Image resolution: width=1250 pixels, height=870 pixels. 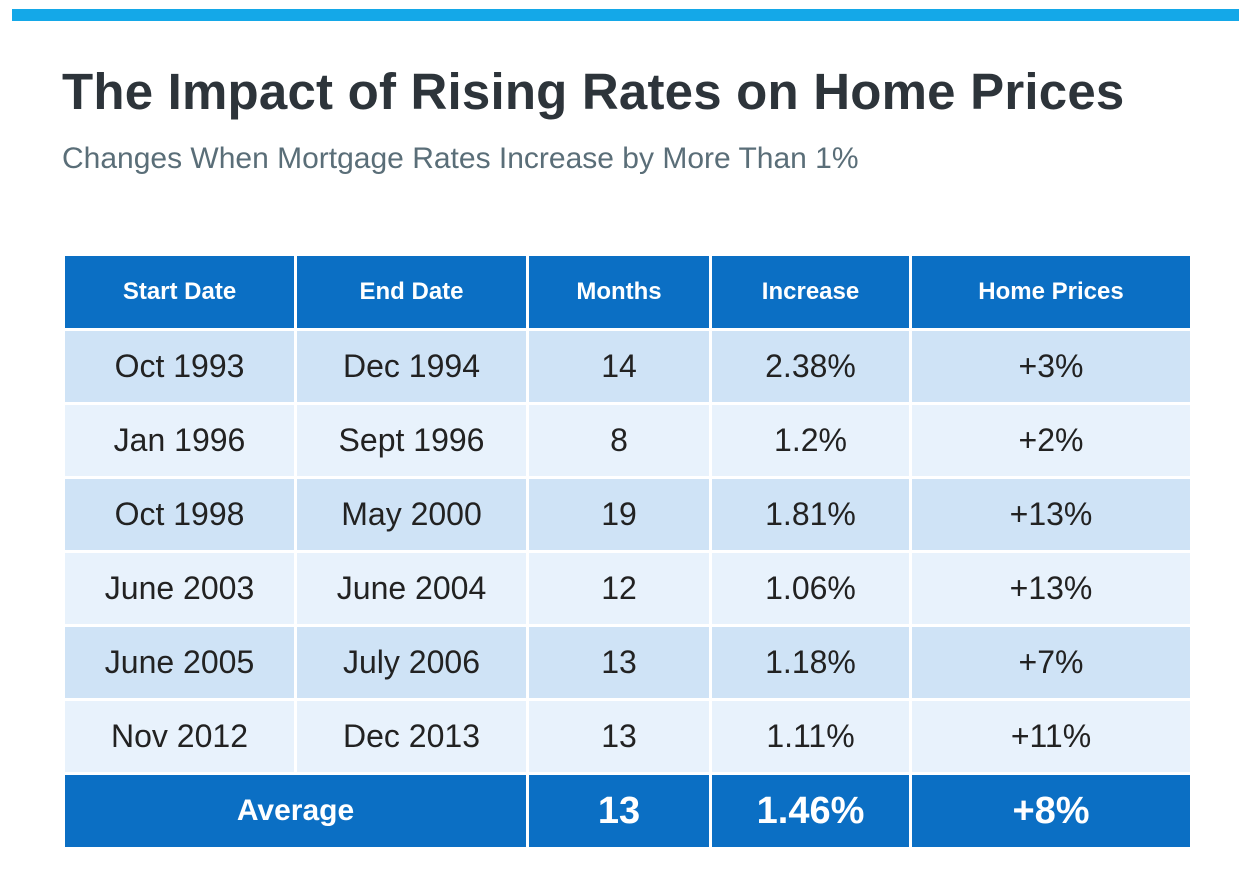 I want to click on home-prices-cell: +7%, so click(x=1051, y=662).